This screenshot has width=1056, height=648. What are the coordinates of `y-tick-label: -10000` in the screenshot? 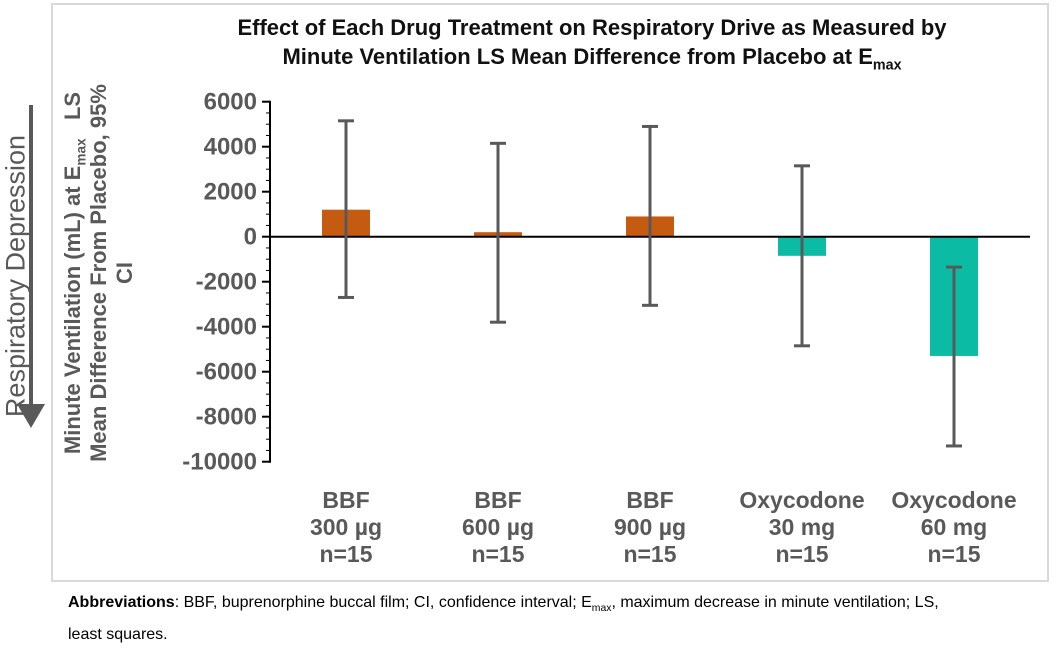 It's located at (219, 462).